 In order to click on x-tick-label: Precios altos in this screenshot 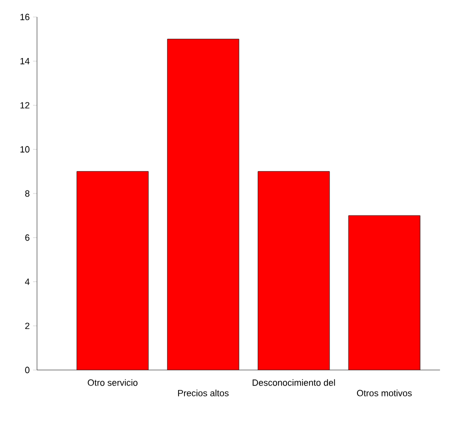, I will do `click(203, 393)`.